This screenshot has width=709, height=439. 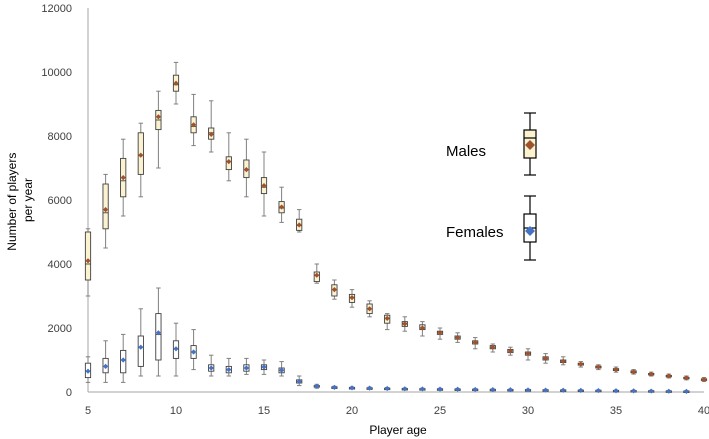 What do you see at coordinates (60, 137) in the screenshot?
I see `y-tick-label: 8000` at bounding box center [60, 137].